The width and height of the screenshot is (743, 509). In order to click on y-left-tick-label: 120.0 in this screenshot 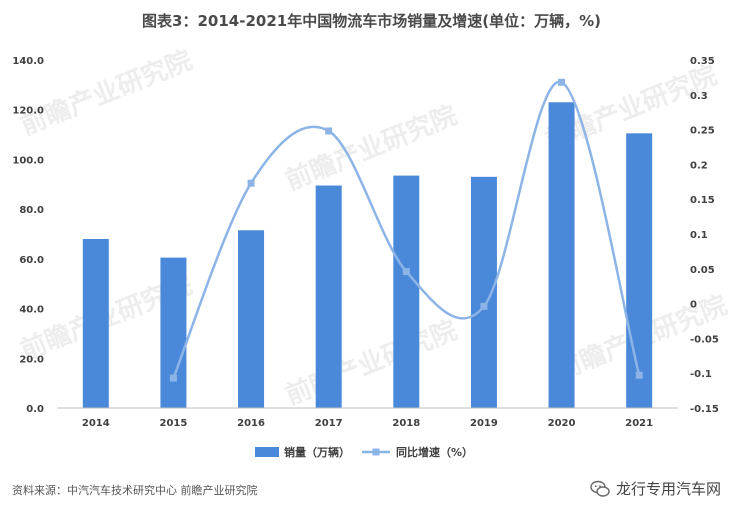, I will do `click(28, 111)`.